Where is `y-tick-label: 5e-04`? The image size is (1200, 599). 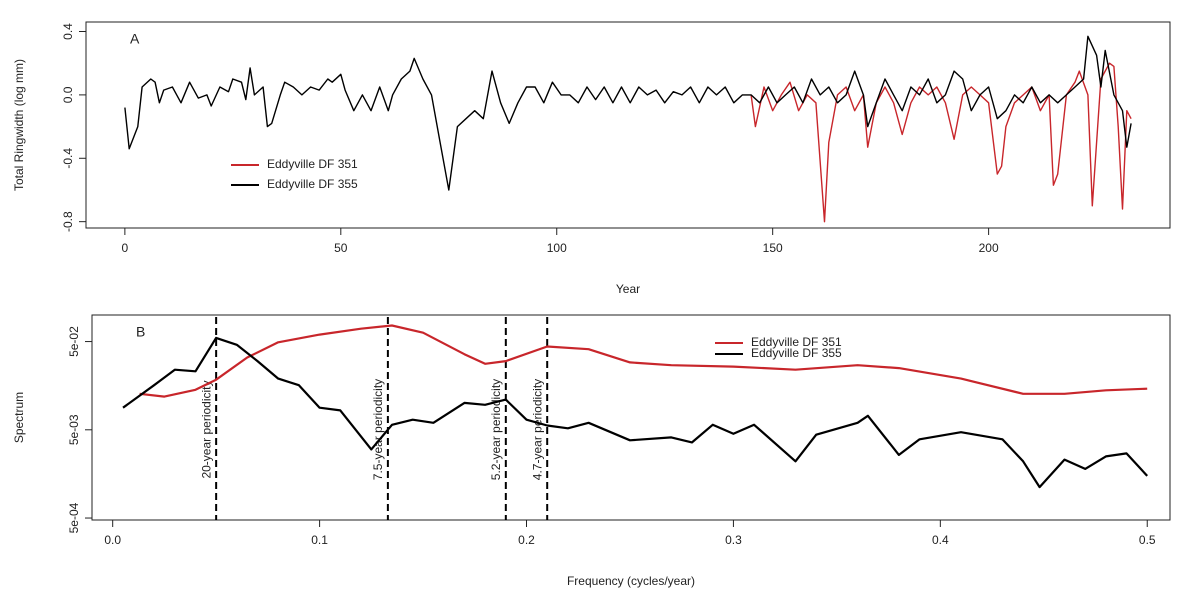
y-tick-label: 5e-04 is located at coordinates (74, 517).